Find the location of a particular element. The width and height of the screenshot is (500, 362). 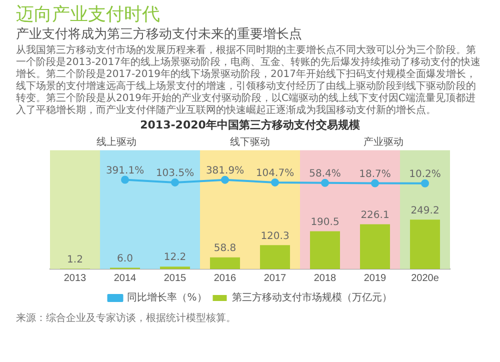

data-label: 6.0 is located at coordinates (125, 258).